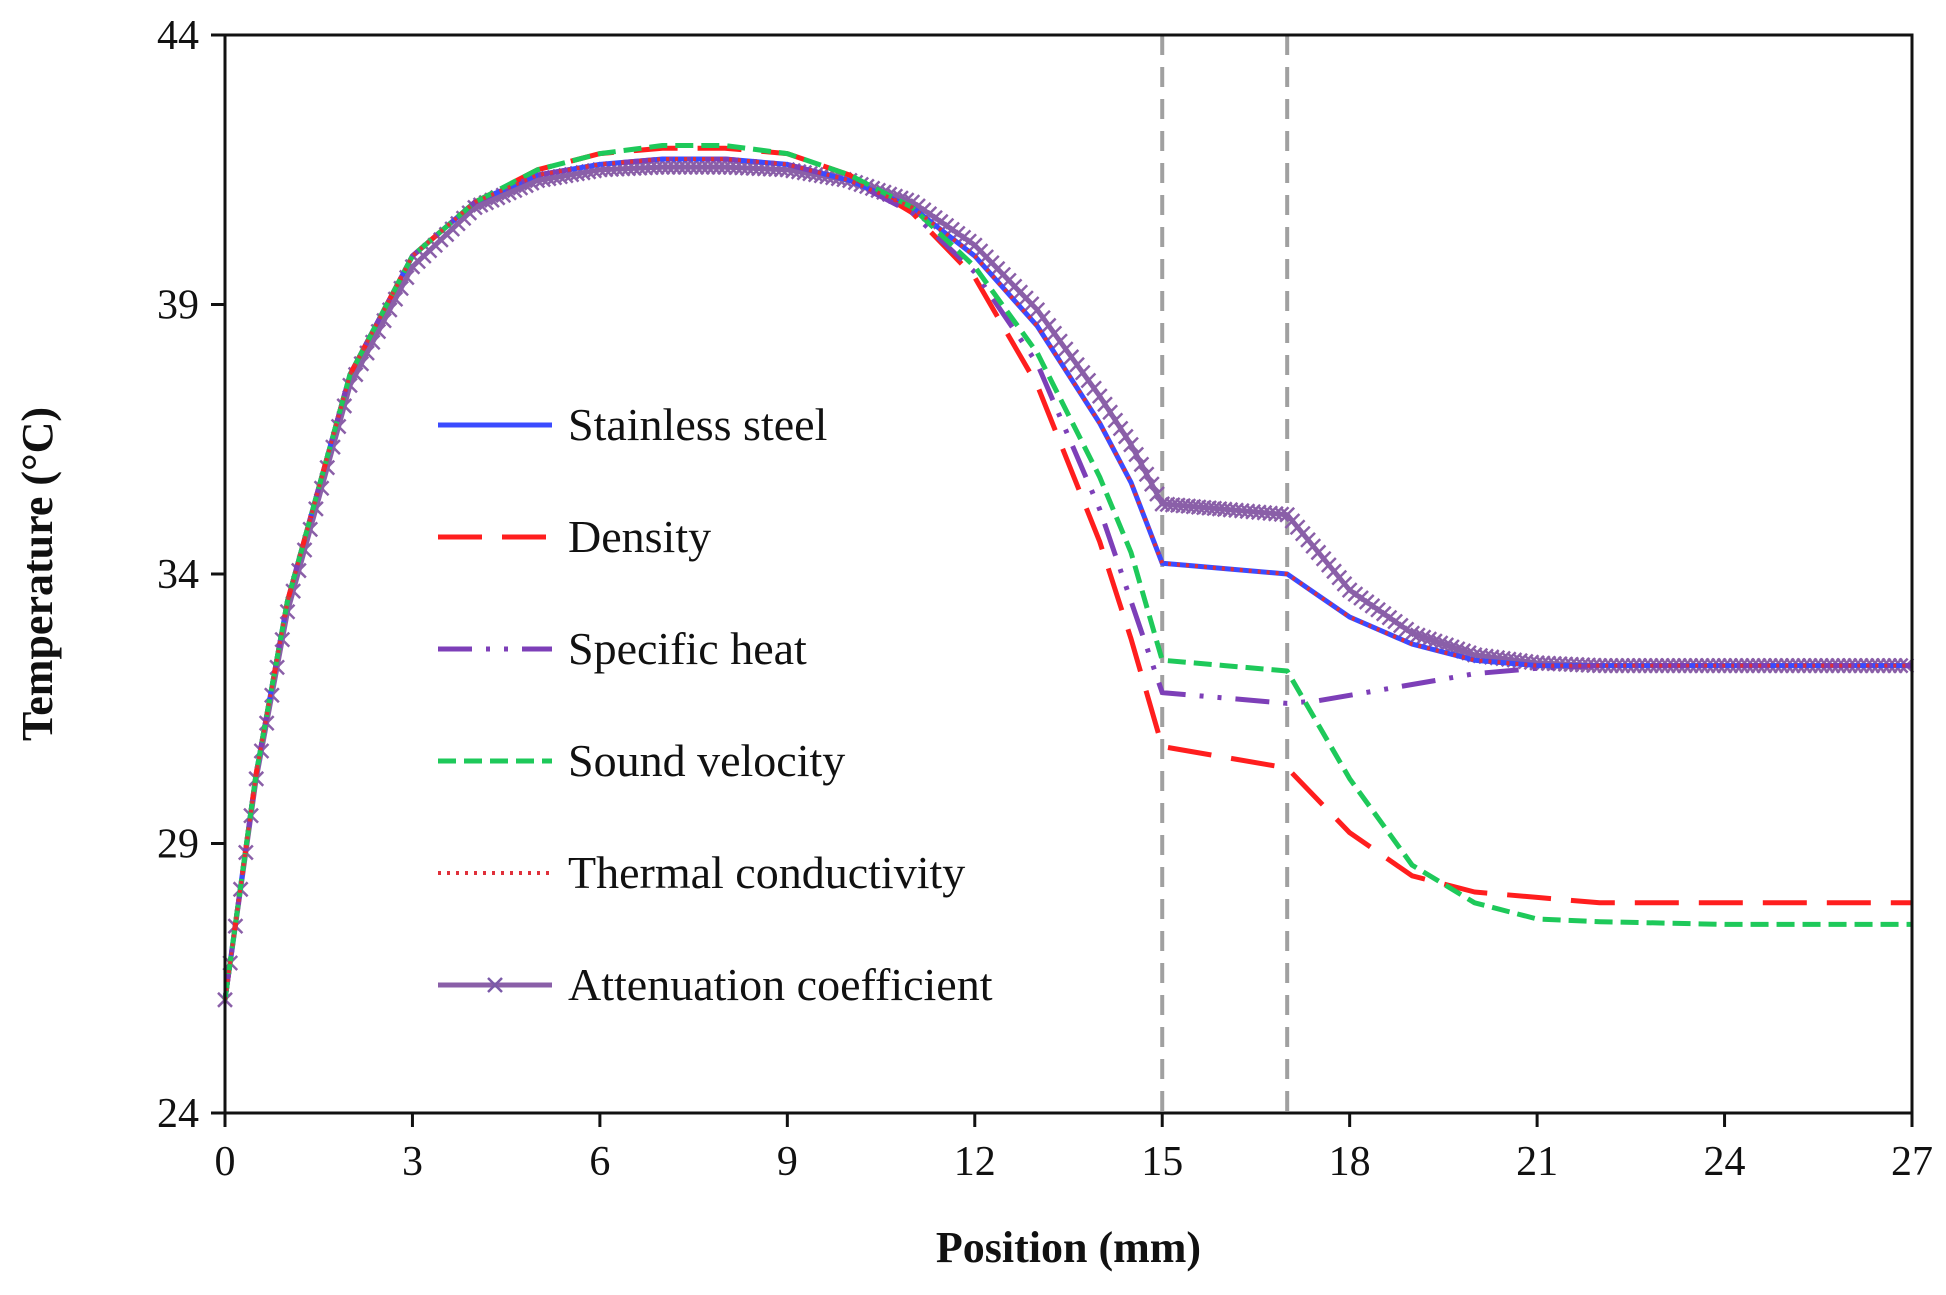  I want to click on legend-label: Specific heat, so click(687, 648).